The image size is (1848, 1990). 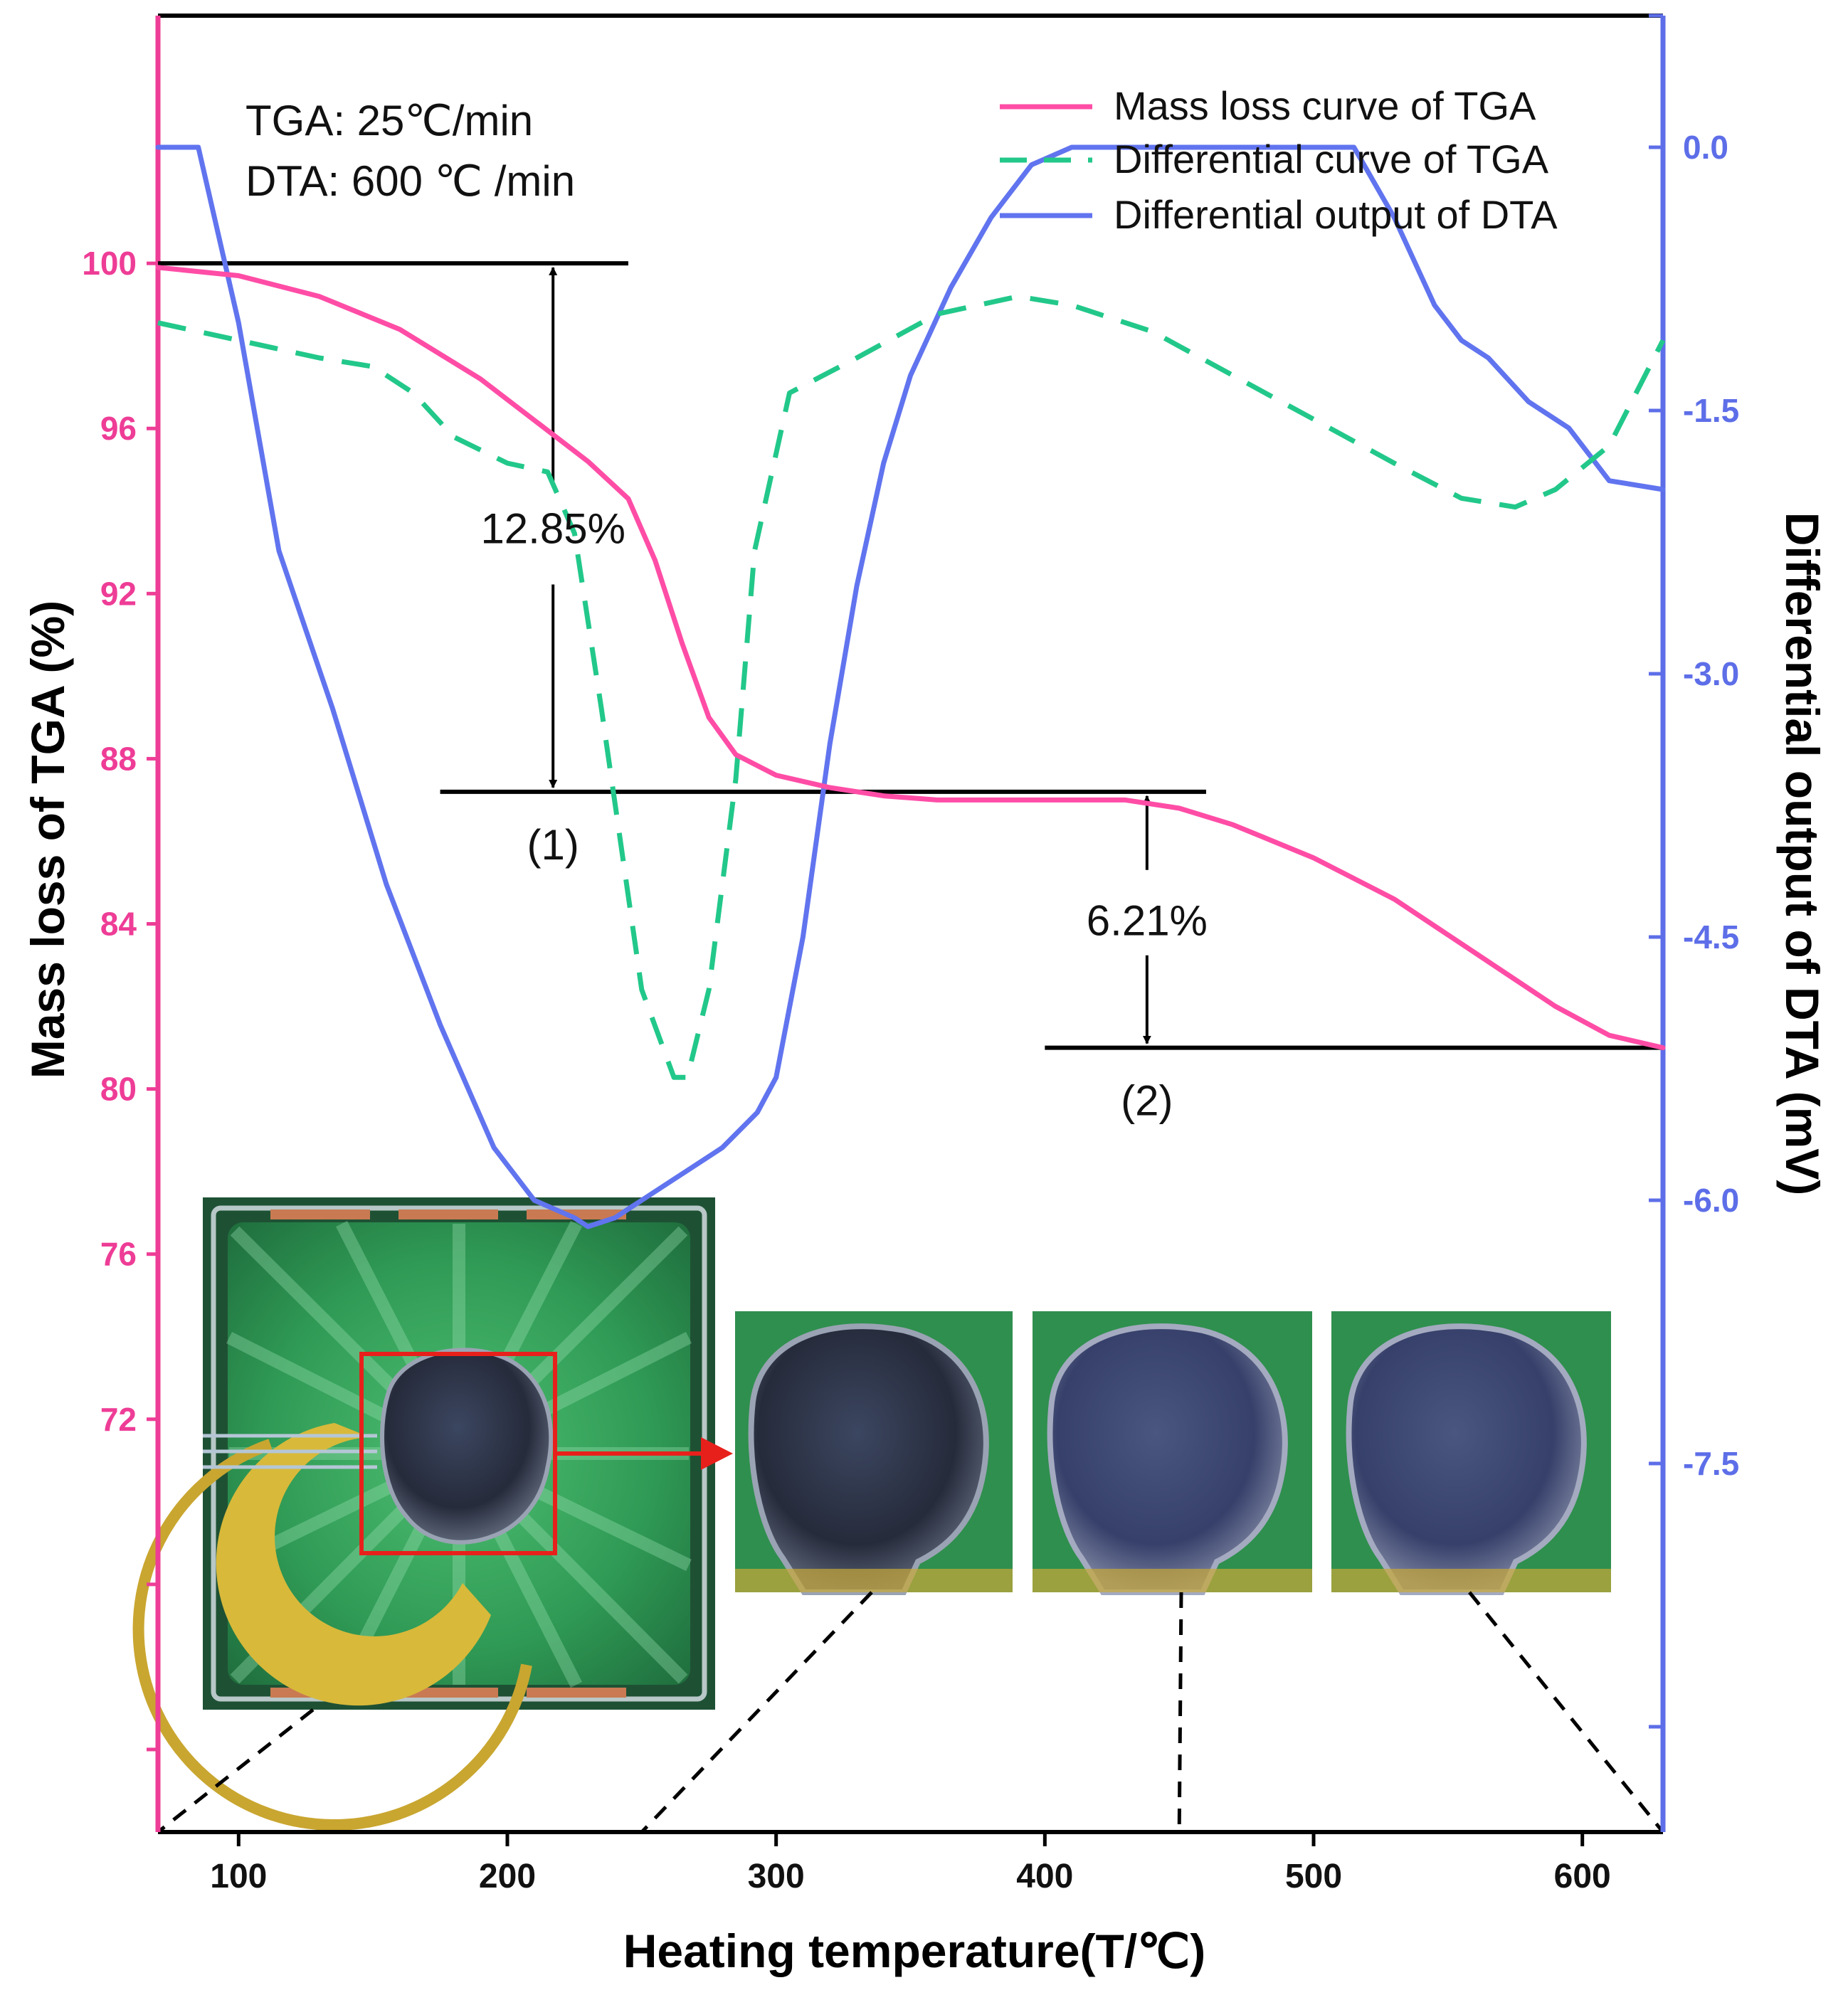 What do you see at coordinates (118, 428) in the screenshot?
I see `y-left-tick-label: 96` at bounding box center [118, 428].